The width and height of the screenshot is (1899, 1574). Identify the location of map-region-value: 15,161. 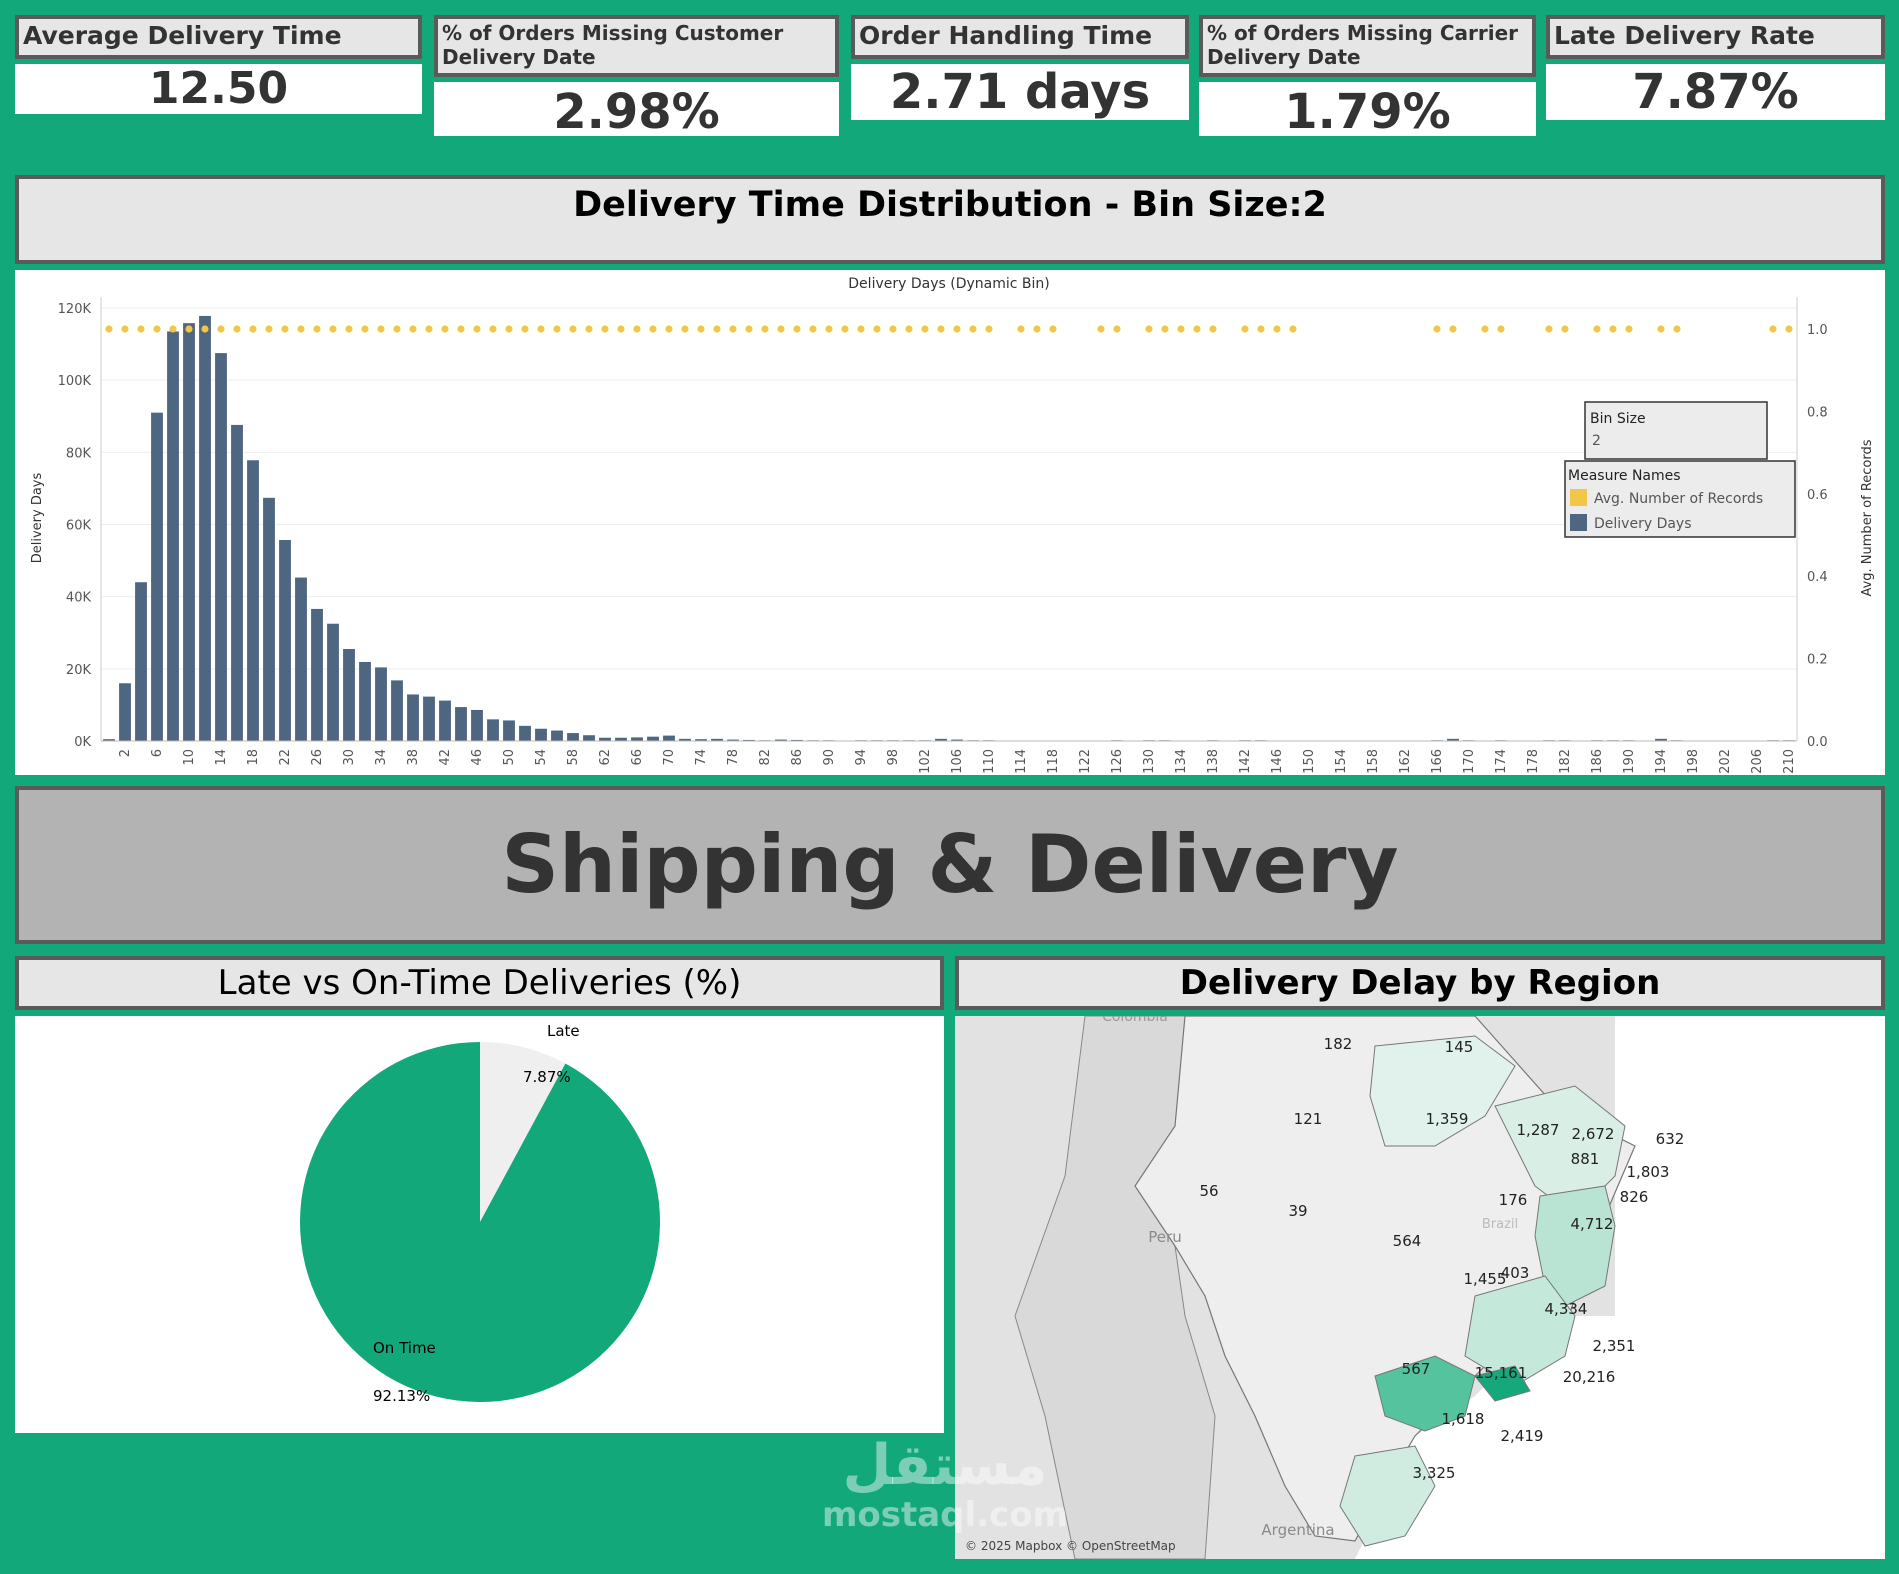
(1501, 1373).